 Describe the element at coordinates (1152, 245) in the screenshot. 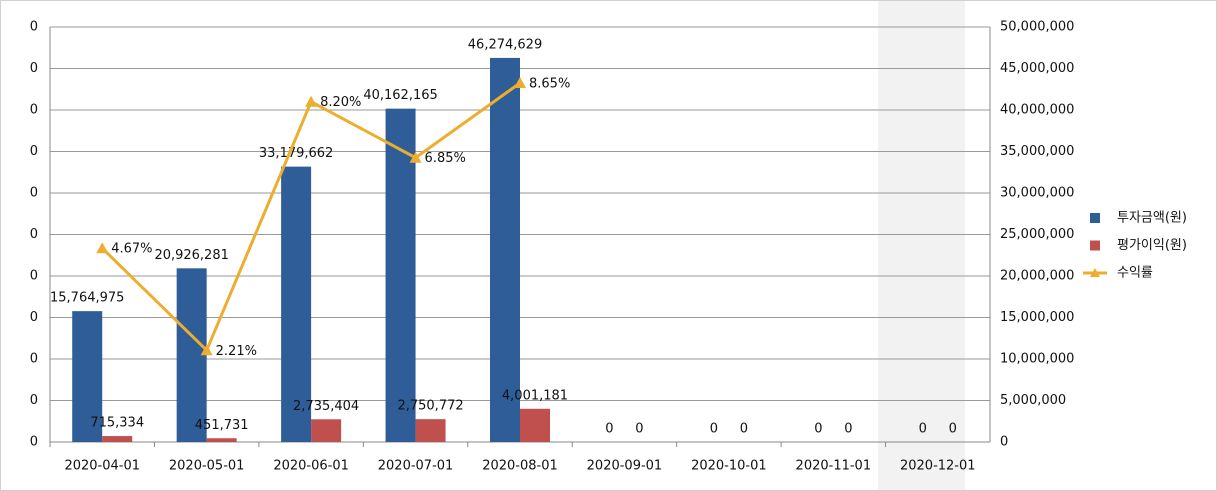

I see `legend-label: 평가이익(원)` at that location.